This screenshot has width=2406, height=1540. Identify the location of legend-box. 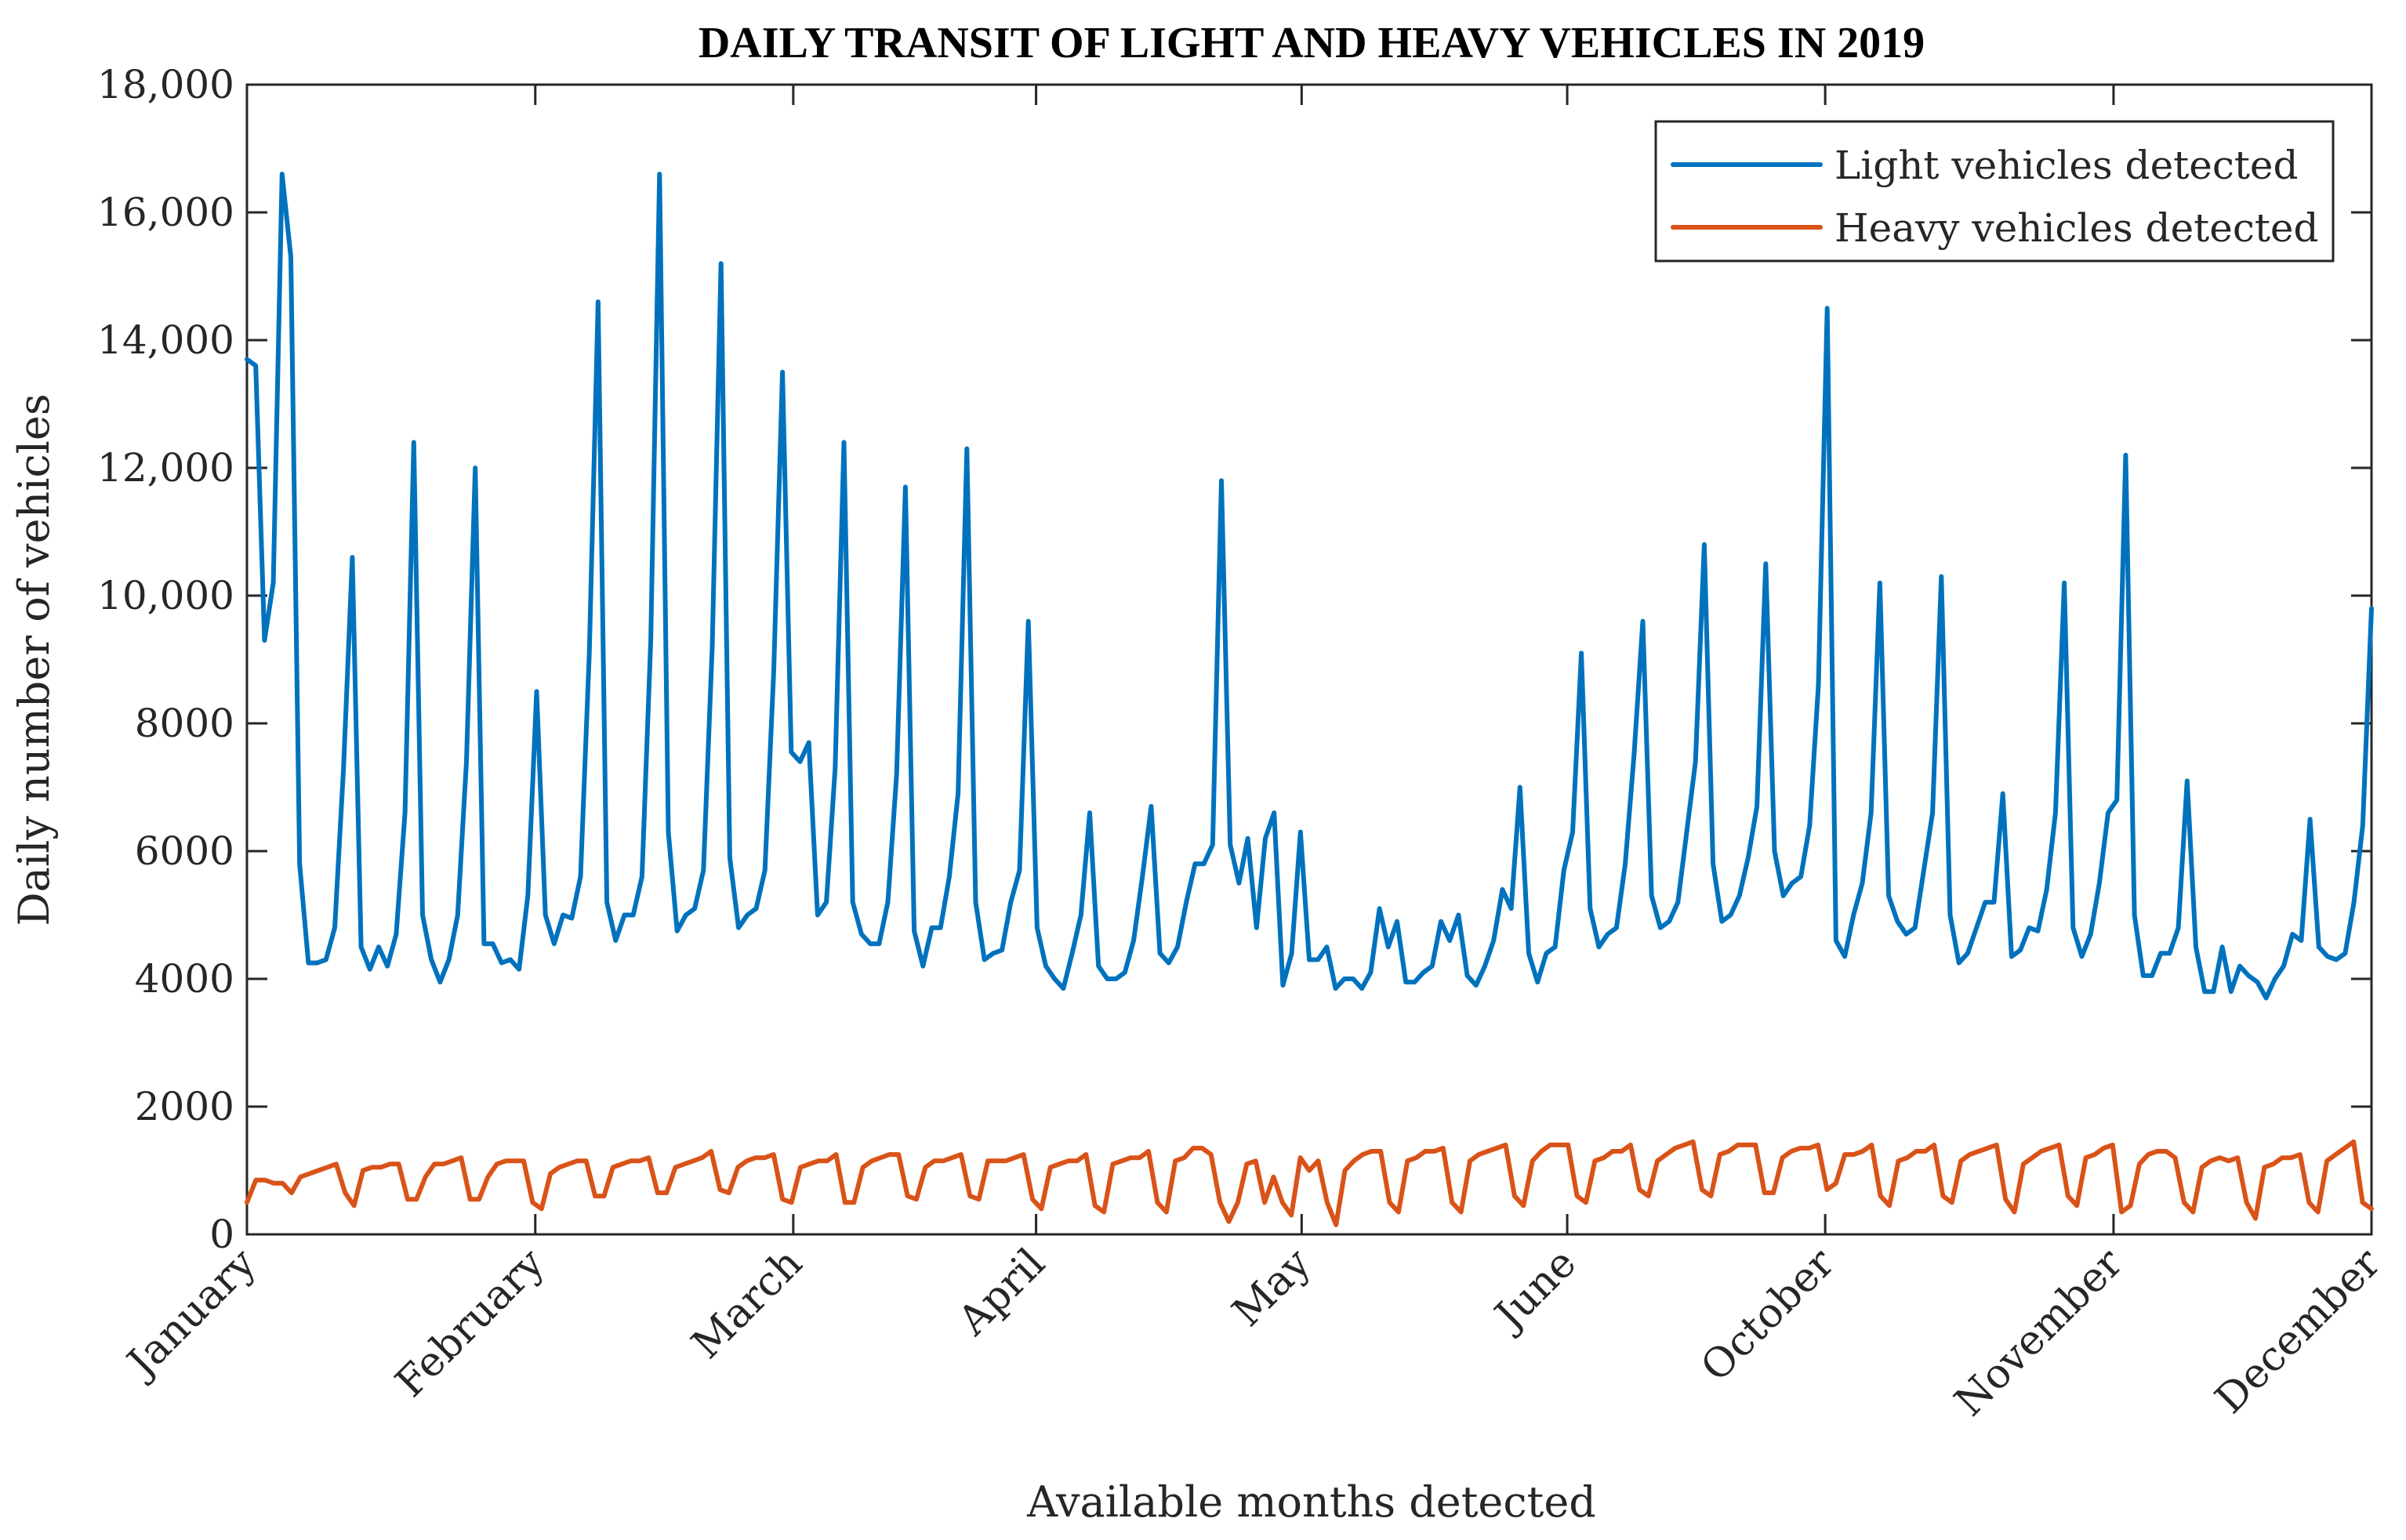
(1994, 191).